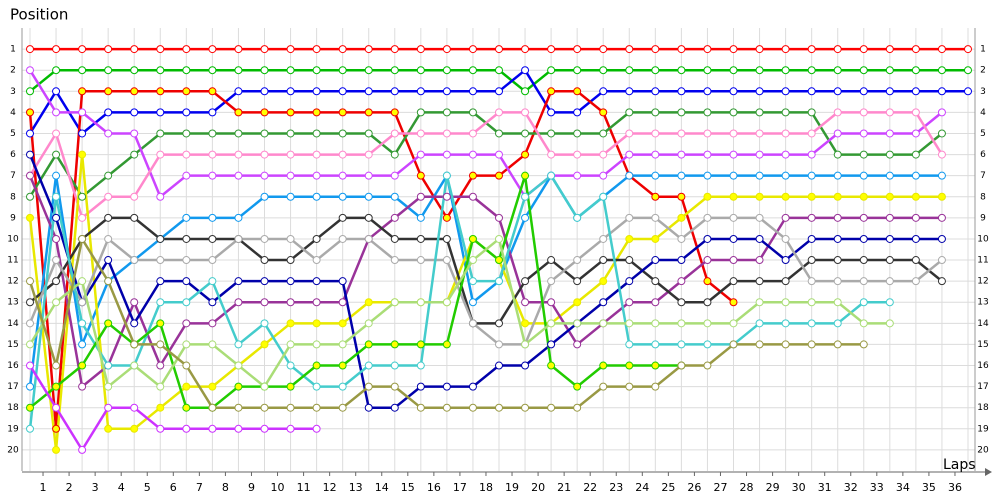  I want to click on x-tick-label: 26, so click(694, 487).